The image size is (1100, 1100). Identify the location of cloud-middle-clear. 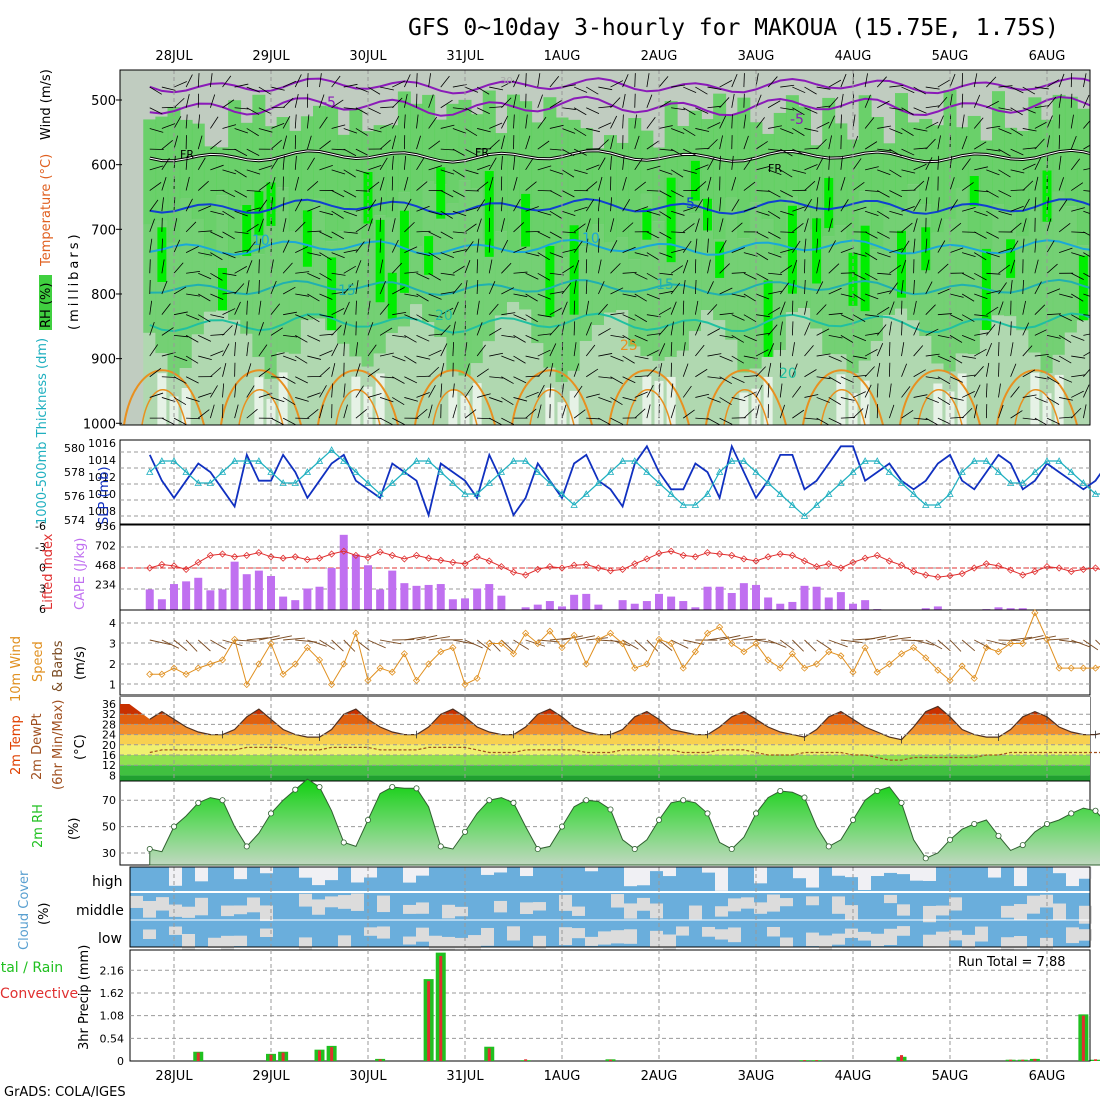
(461, 911).